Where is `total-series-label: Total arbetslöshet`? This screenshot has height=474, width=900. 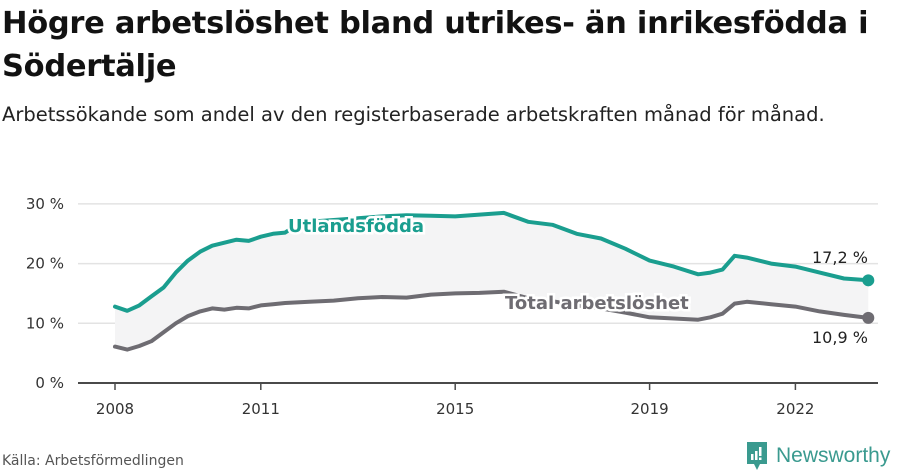
total-series-label: Total arbetslöshet is located at coordinates (597, 303).